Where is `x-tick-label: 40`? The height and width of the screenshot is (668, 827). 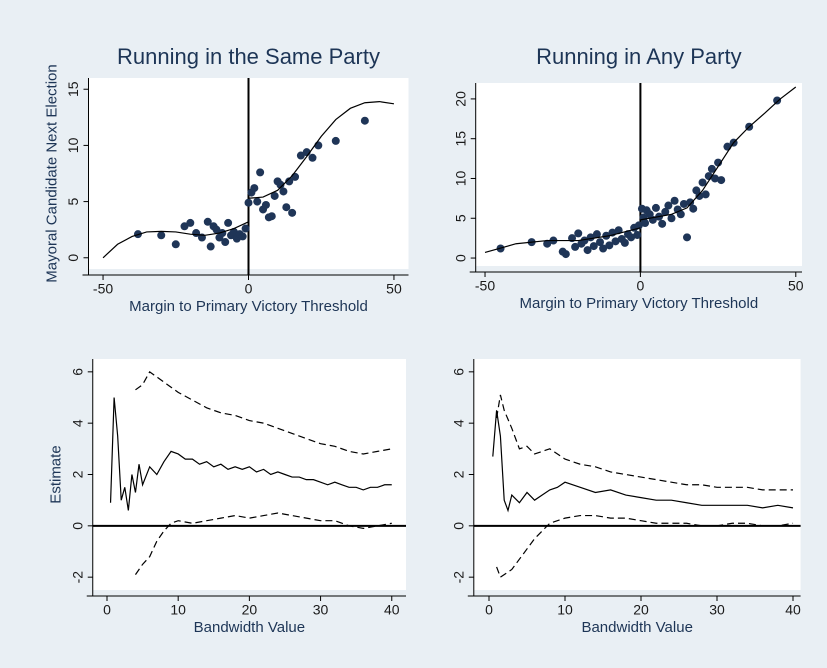
x-tick-label: 40 is located at coordinates (392, 610).